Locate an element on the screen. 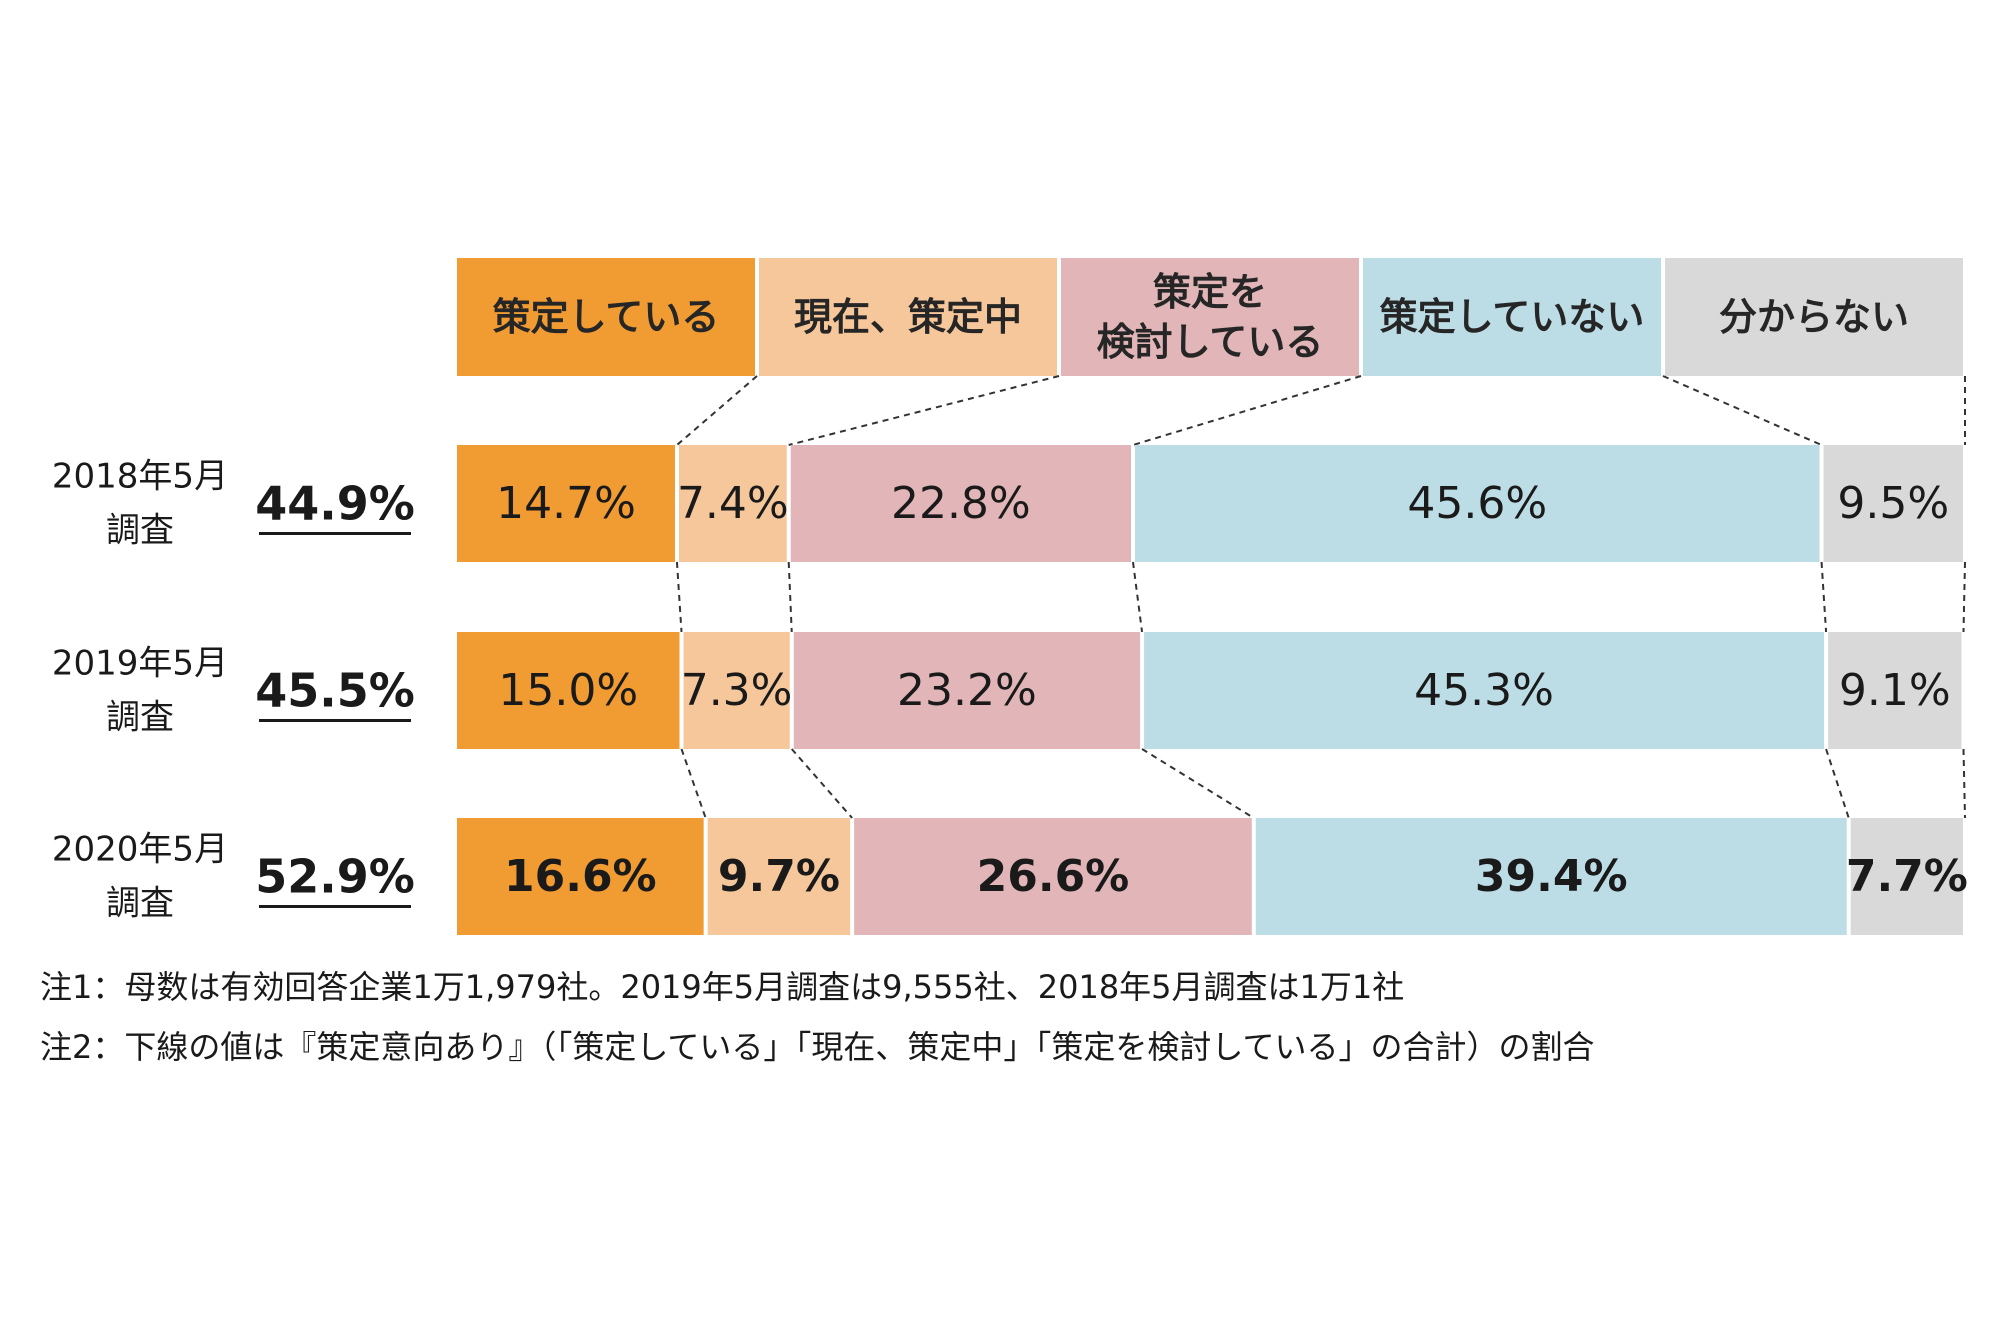 The image size is (2000, 1330). data-label: 16.6% is located at coordinates (580, 876).